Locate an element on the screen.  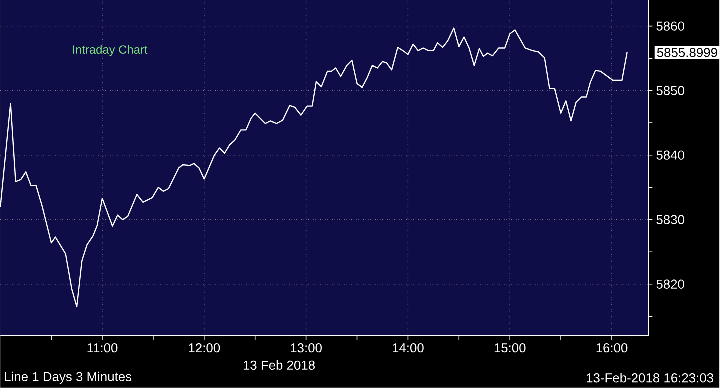
text: Intraday Chart is located at coordinates (110, 50).